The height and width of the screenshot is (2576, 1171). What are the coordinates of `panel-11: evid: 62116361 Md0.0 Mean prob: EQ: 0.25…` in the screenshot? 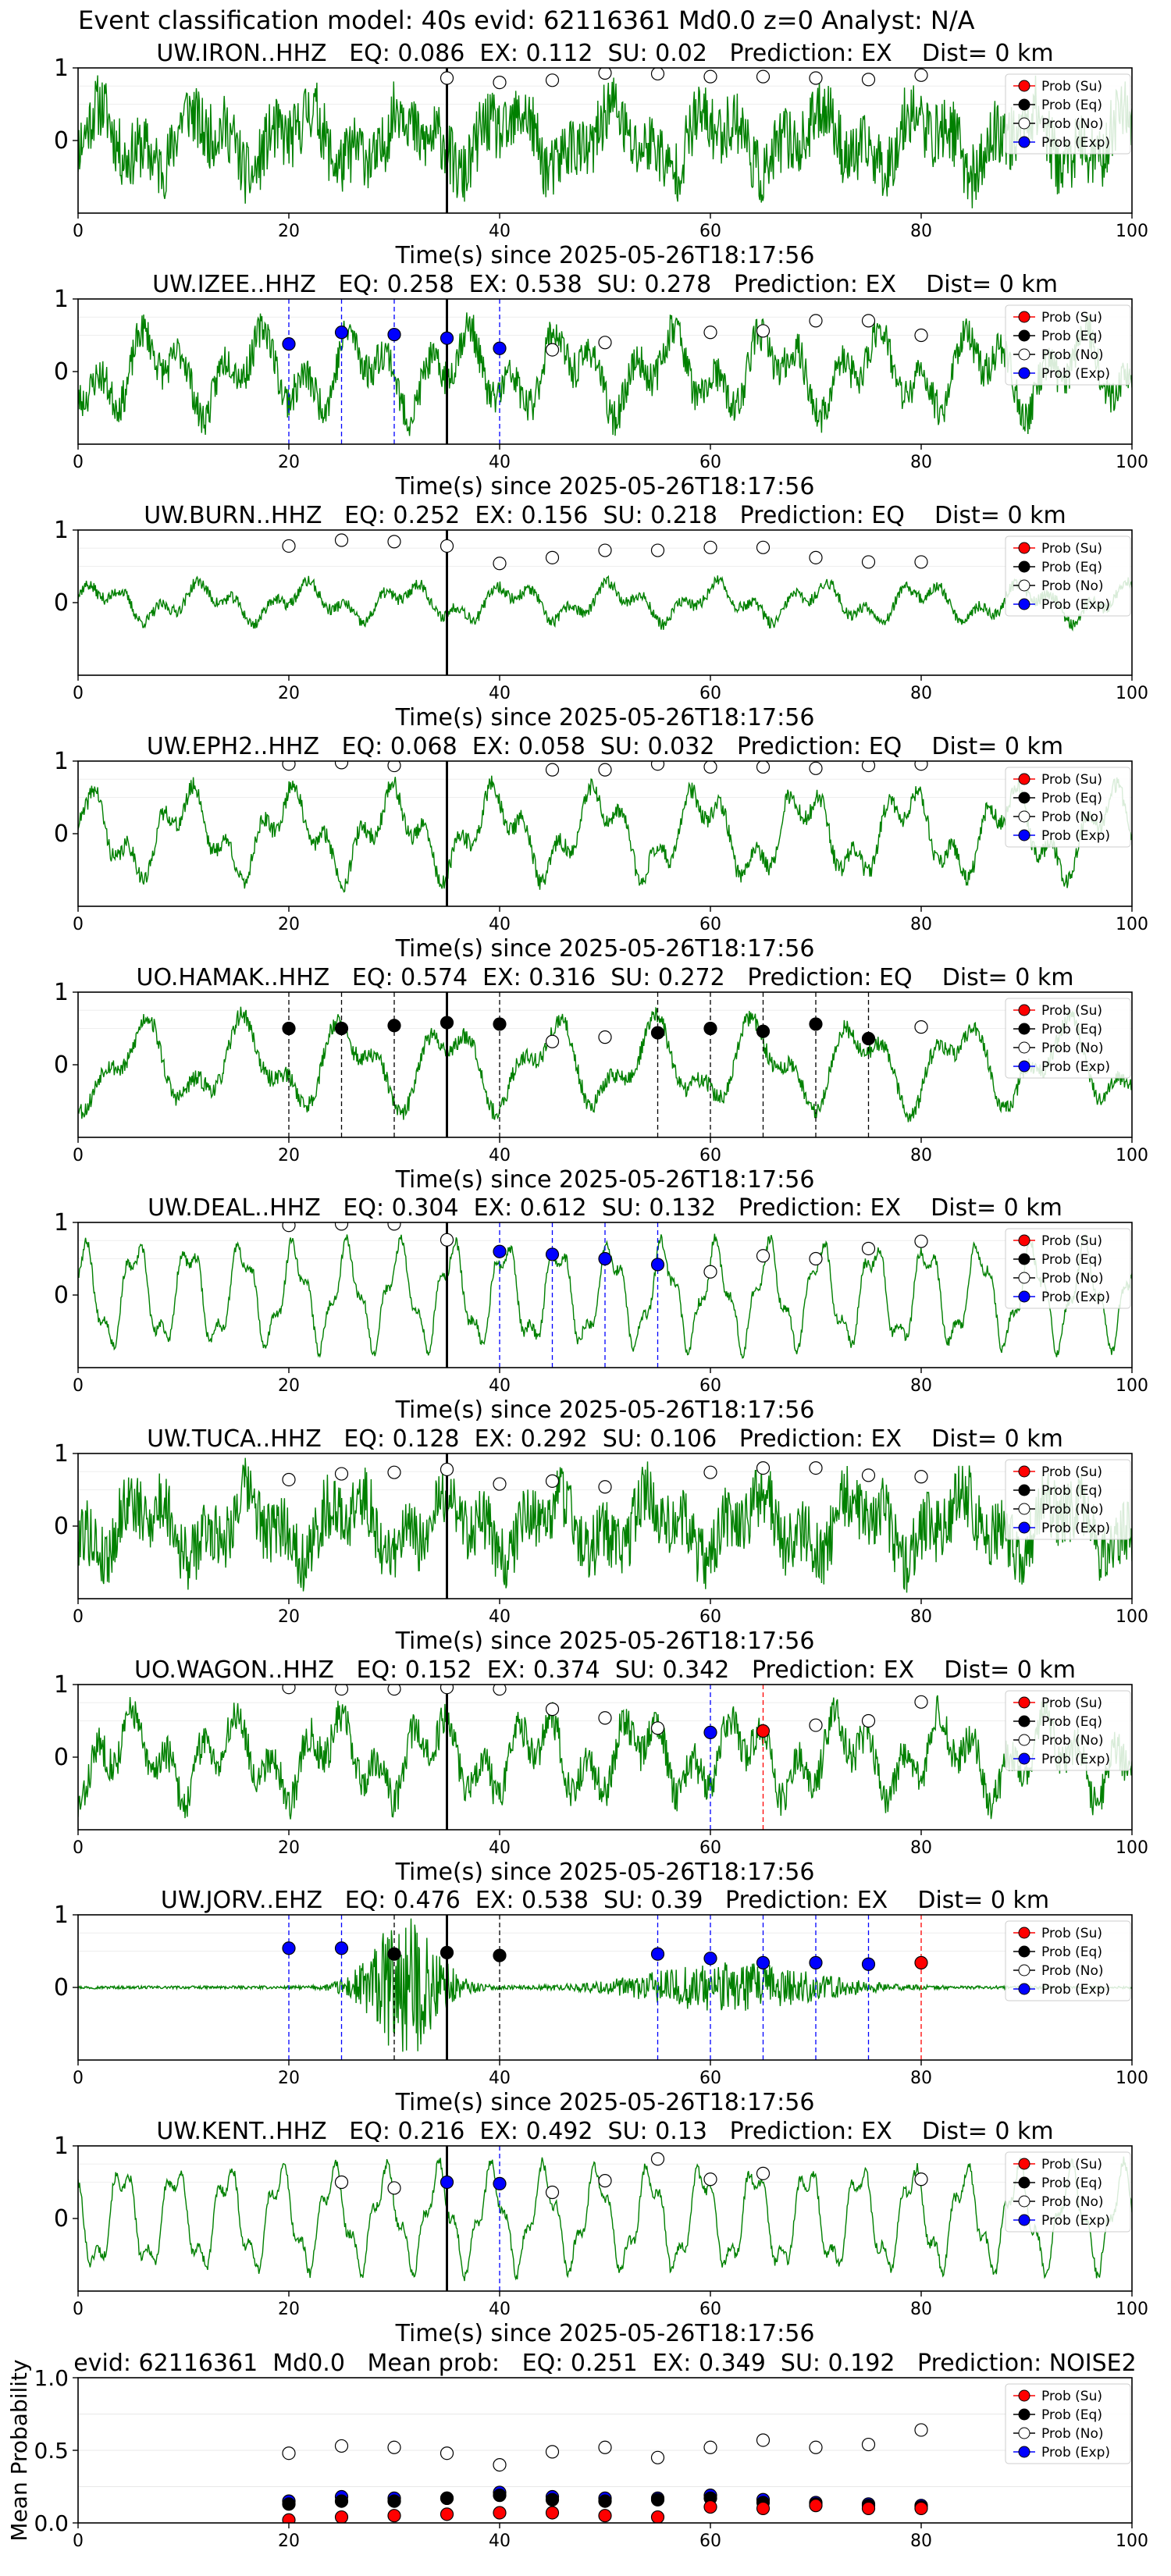 It's located at (577, 2450).